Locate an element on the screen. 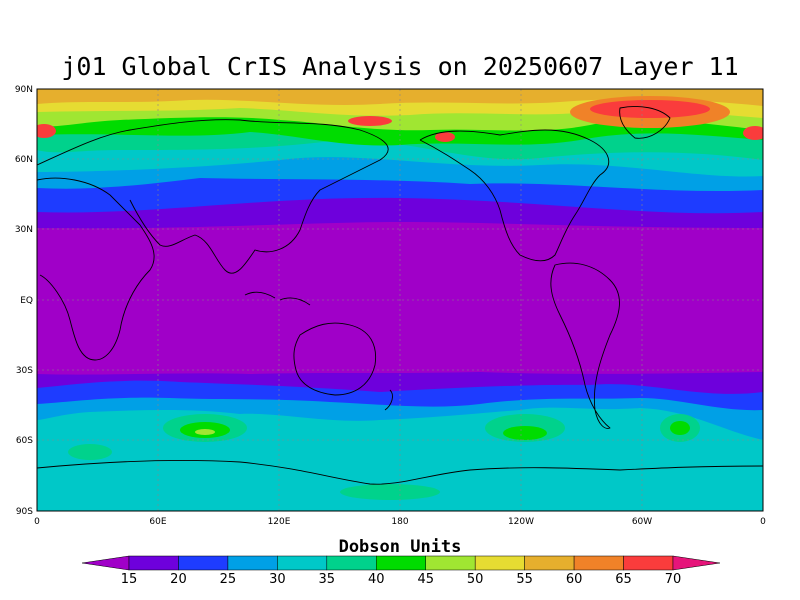  colorbar-tick-label: 20 is located at coordinates (178, 579).